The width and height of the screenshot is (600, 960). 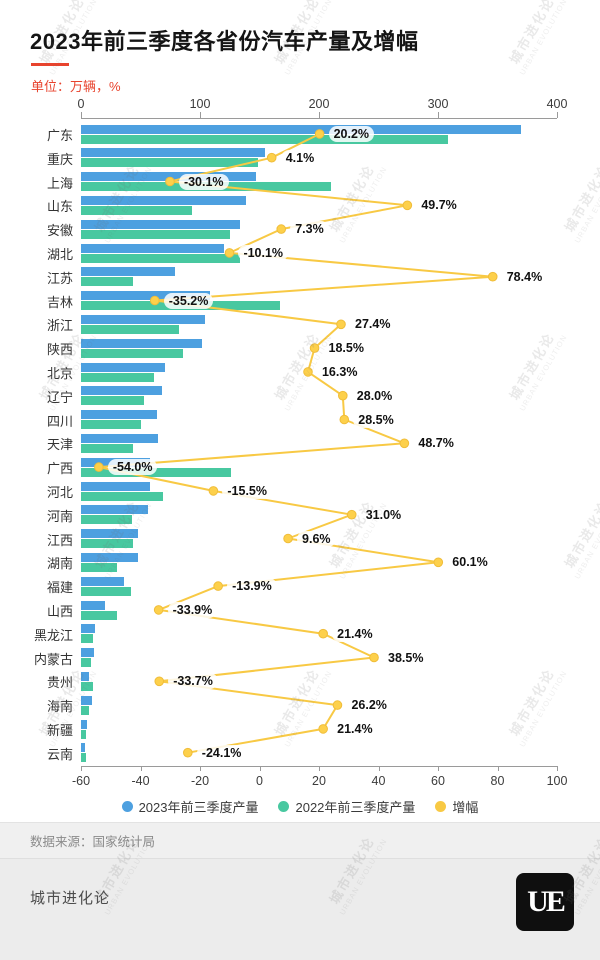 I want to click on growth-label: 38.5%, so click(x=406, y=657).